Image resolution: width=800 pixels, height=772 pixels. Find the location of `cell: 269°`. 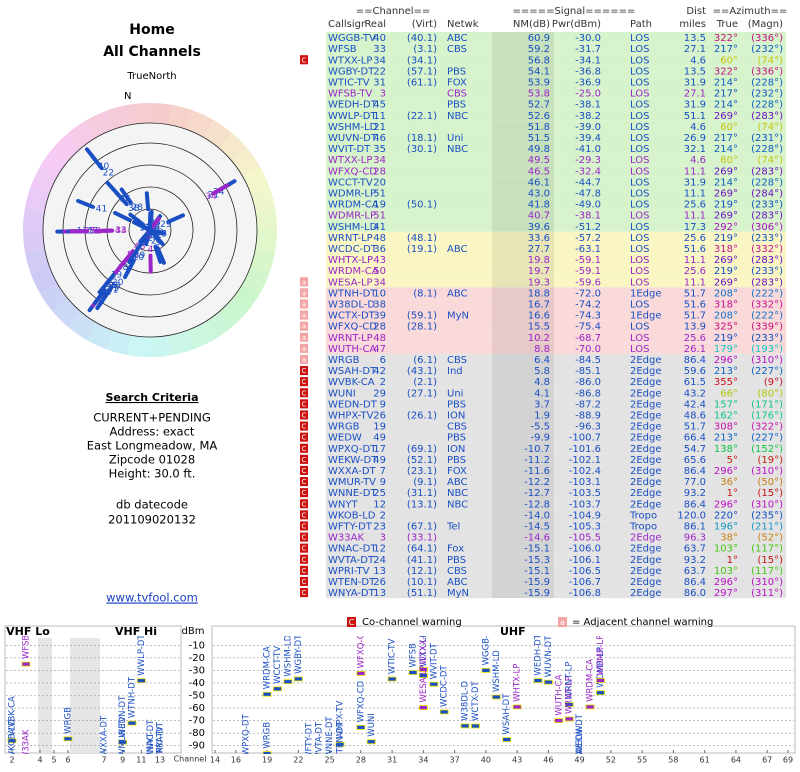

cell: 269° is located at coordinates (726, 282).